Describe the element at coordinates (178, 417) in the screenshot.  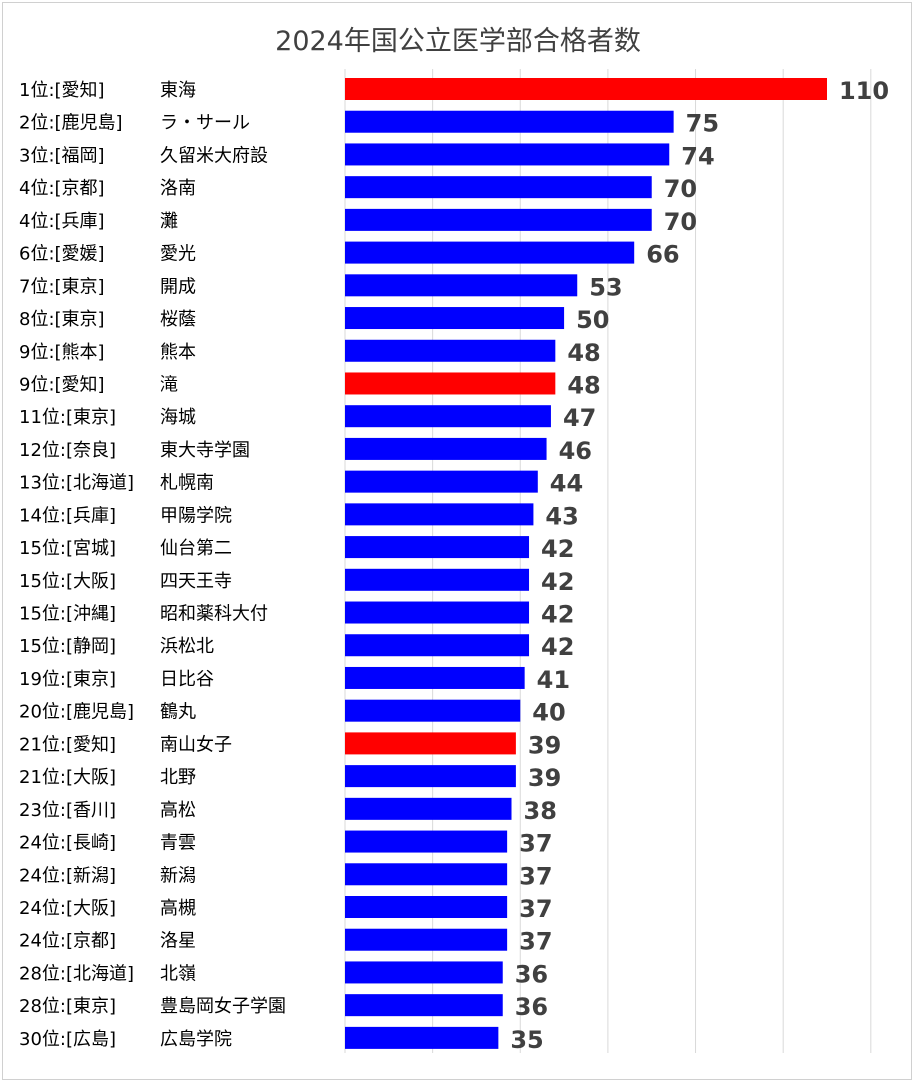
I see `school-label-11: 海城` at that location.